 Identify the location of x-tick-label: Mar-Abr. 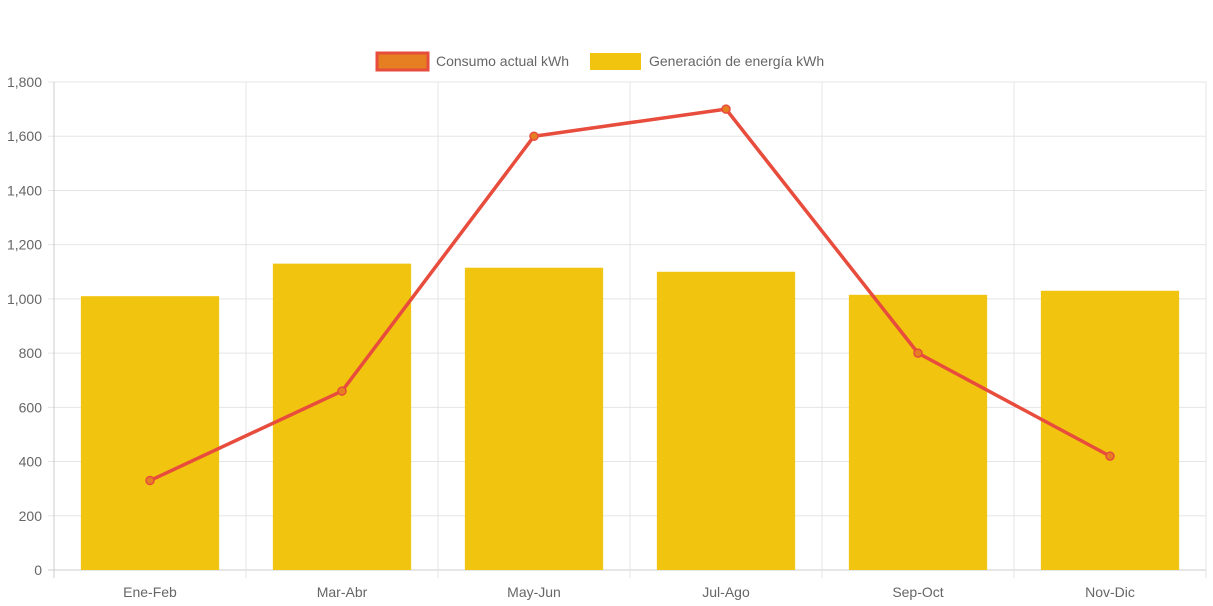
(342, 592).